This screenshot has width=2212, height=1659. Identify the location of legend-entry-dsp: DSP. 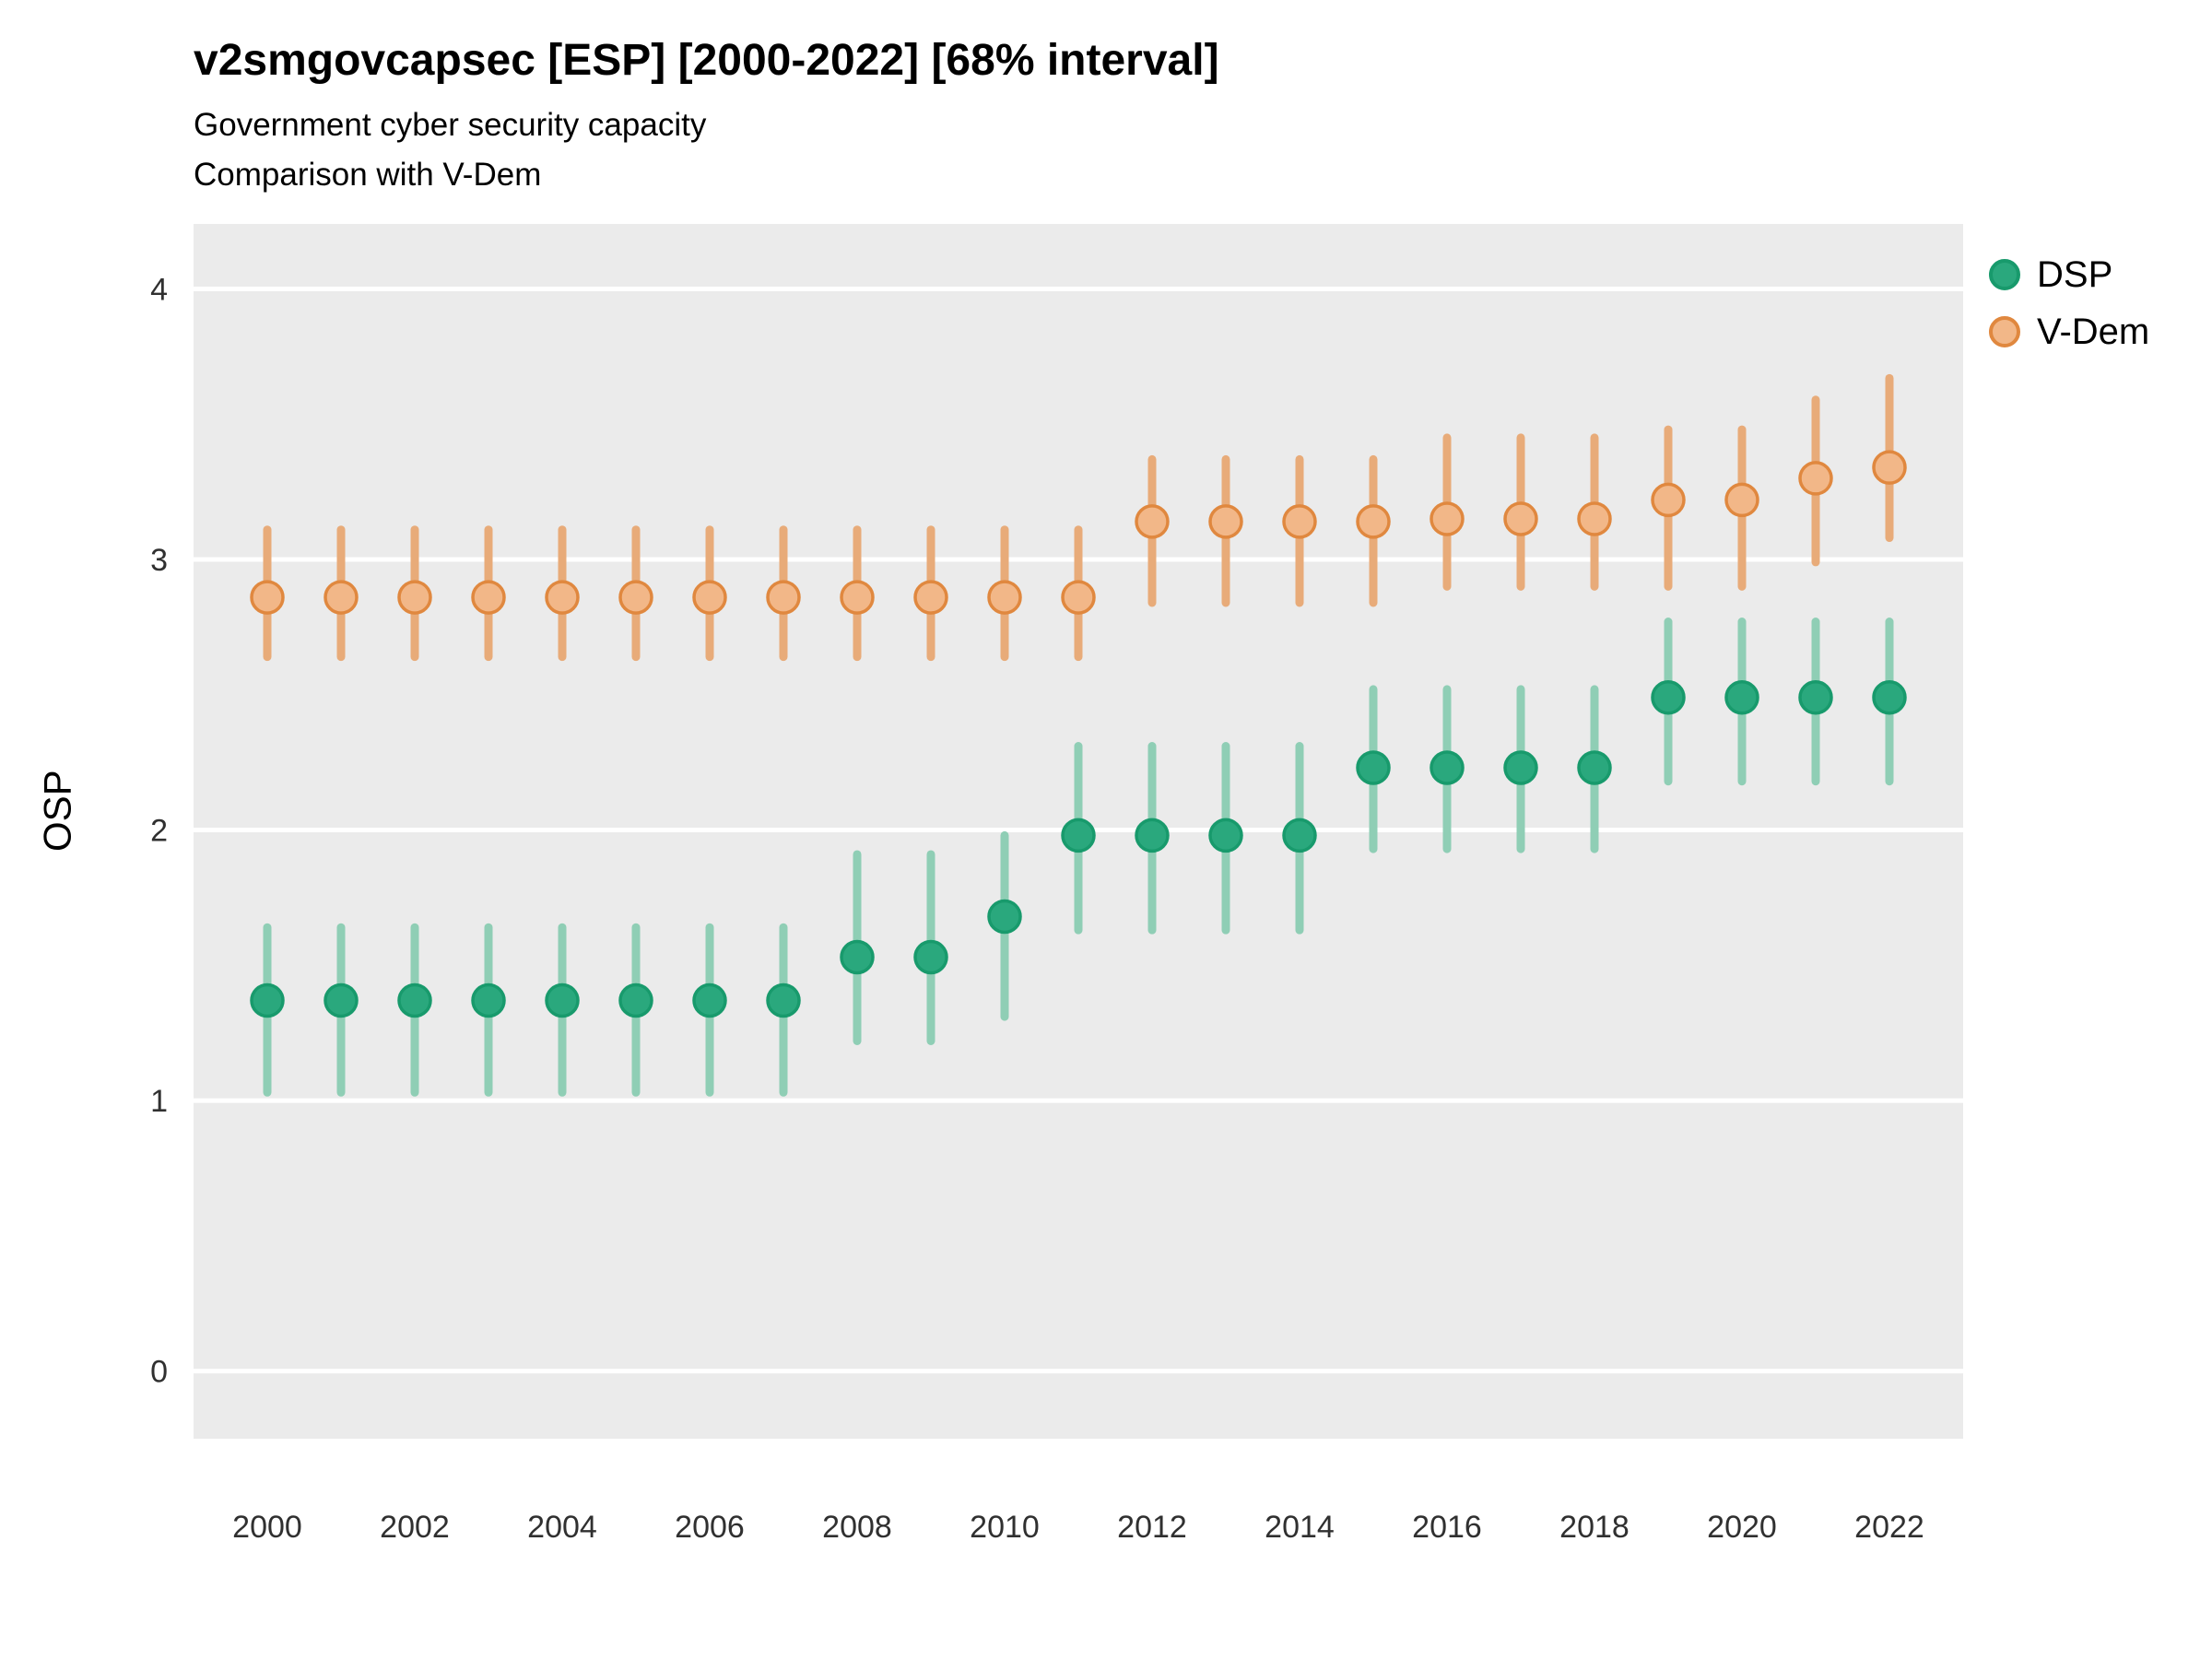
(2069, 275).